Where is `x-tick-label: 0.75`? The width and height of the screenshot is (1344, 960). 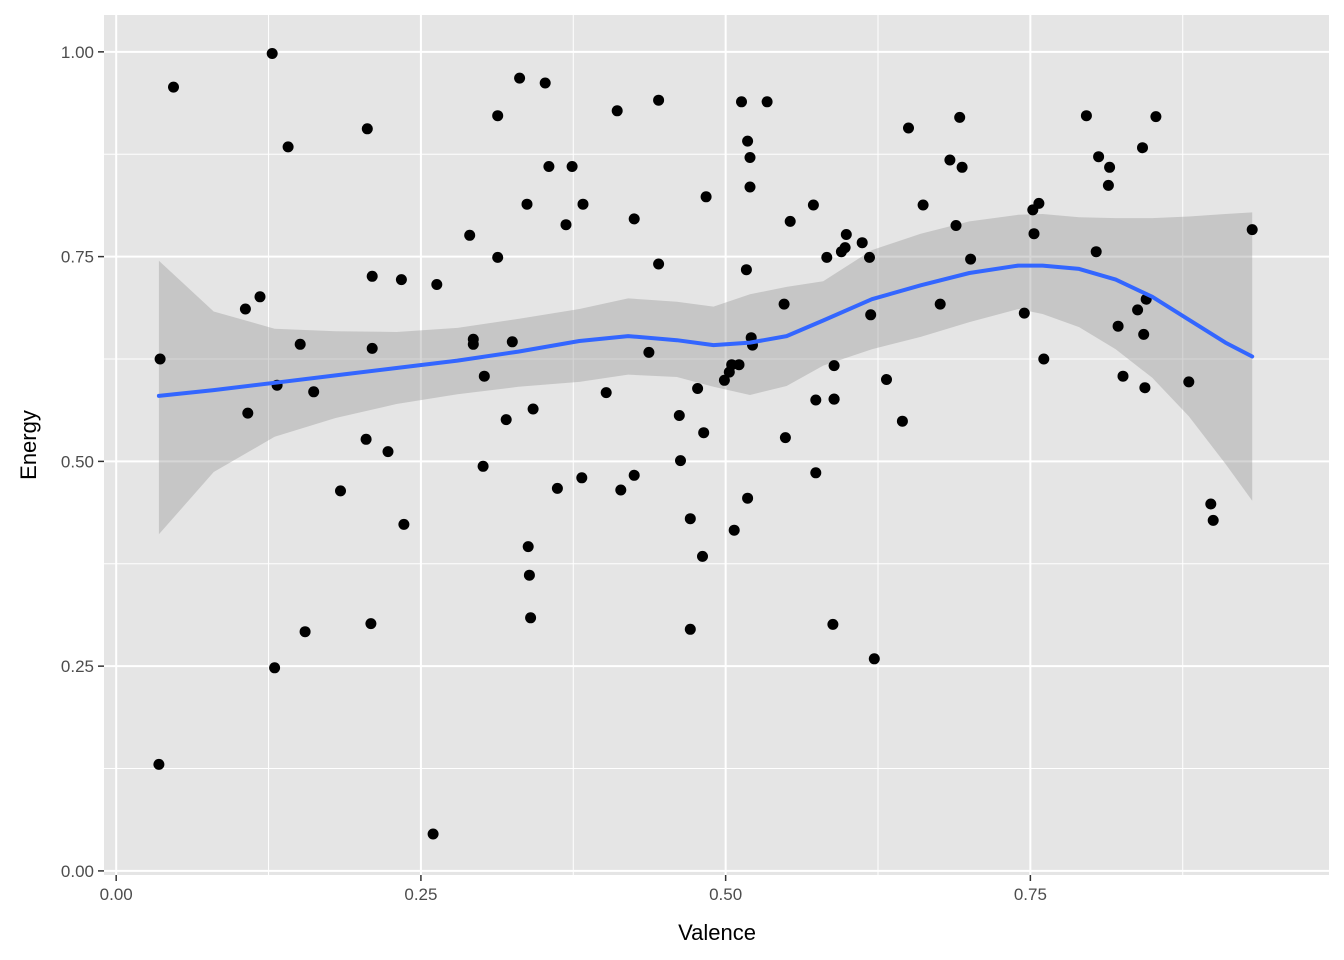 x-tick-label: 0.75 is located at coordinates (1030, 894).